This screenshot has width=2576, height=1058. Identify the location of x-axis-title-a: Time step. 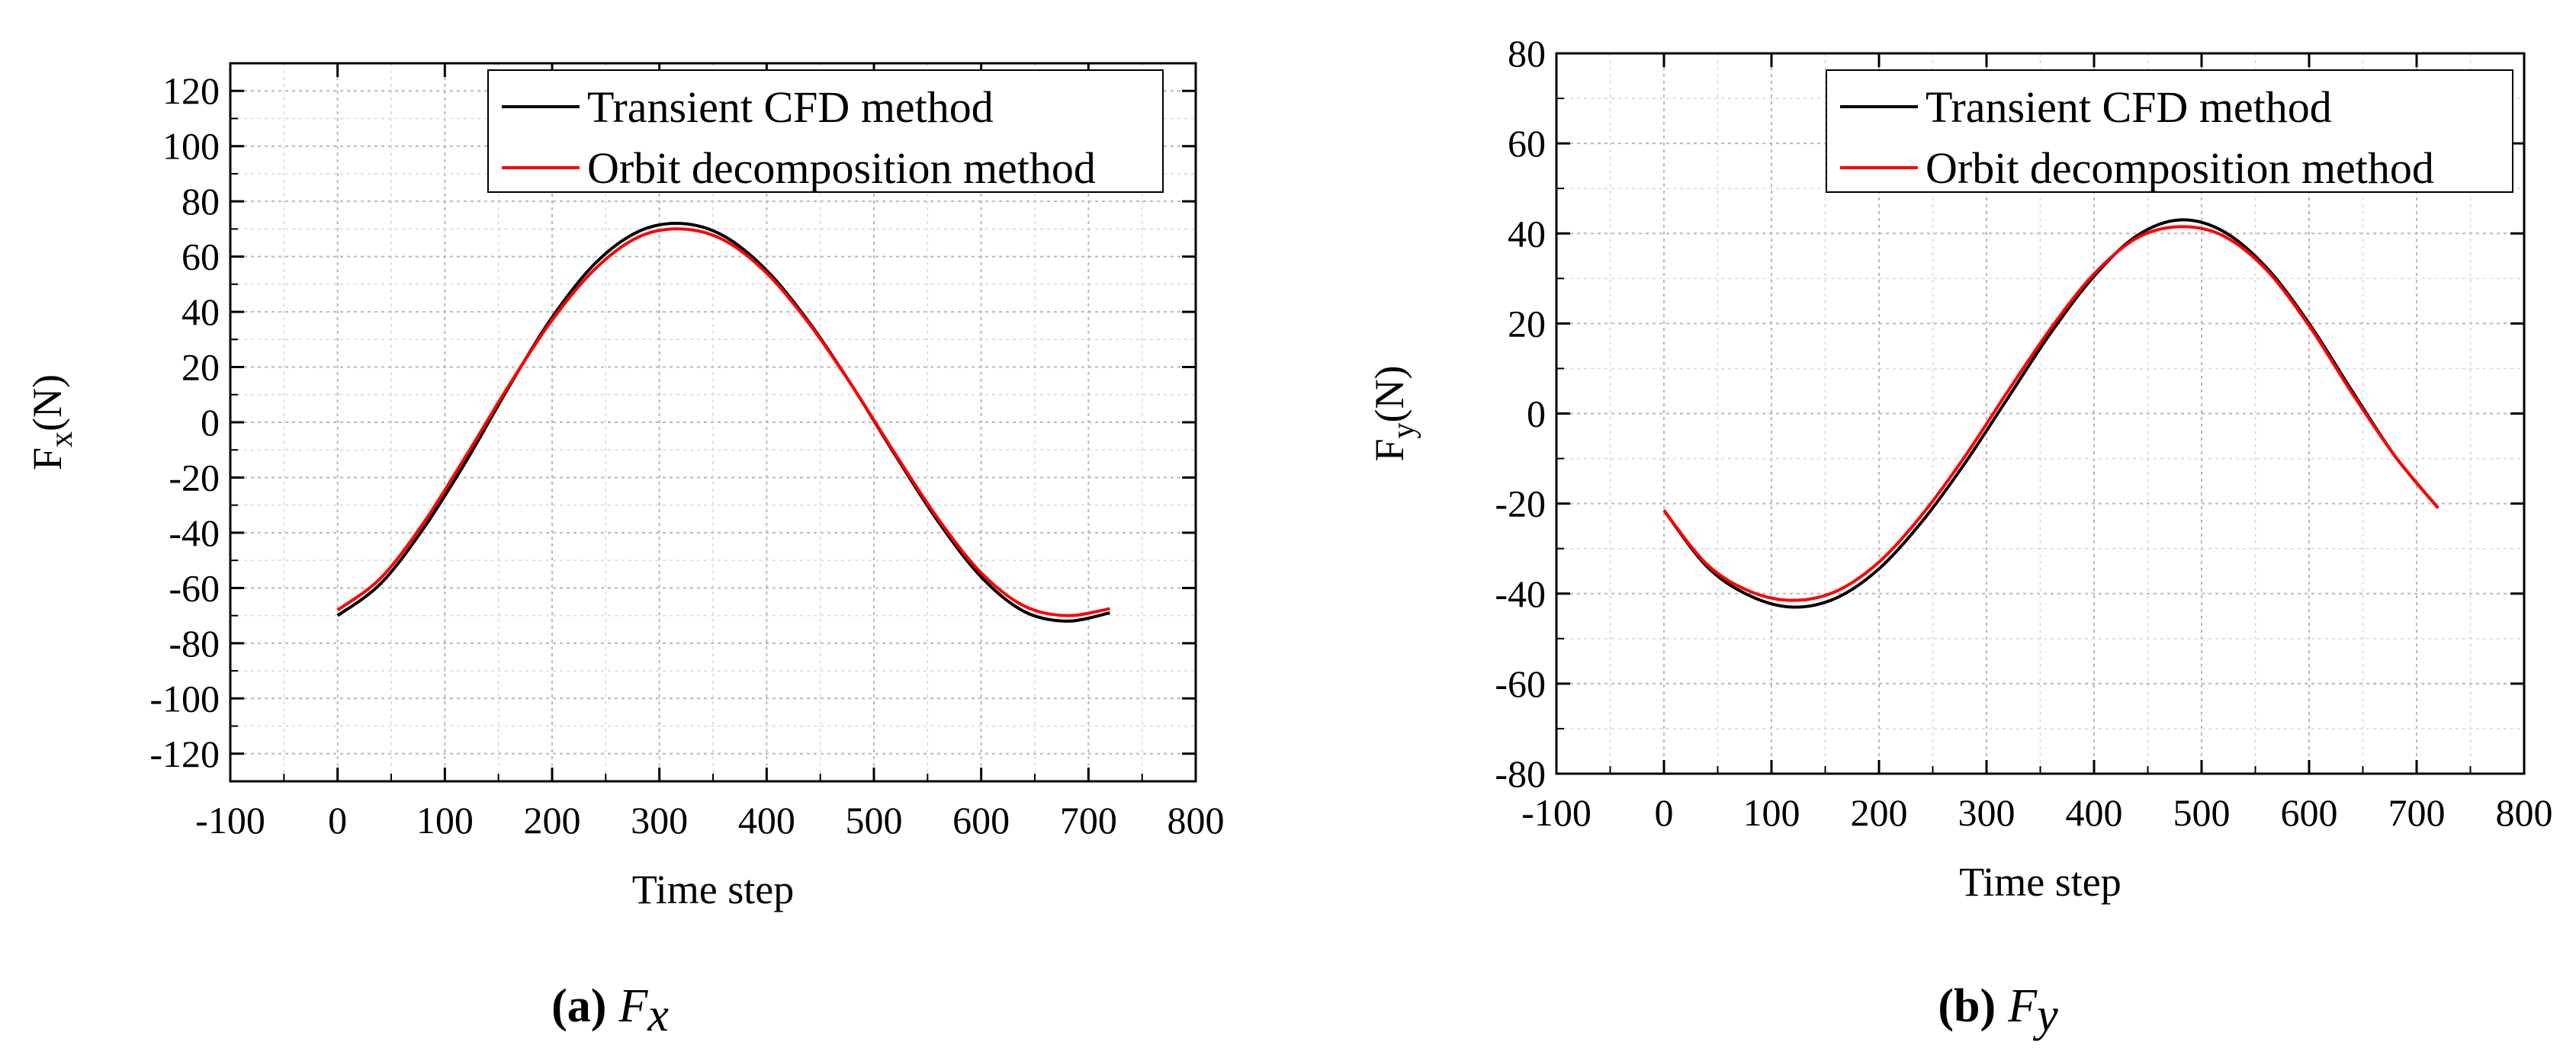
(713, 890).